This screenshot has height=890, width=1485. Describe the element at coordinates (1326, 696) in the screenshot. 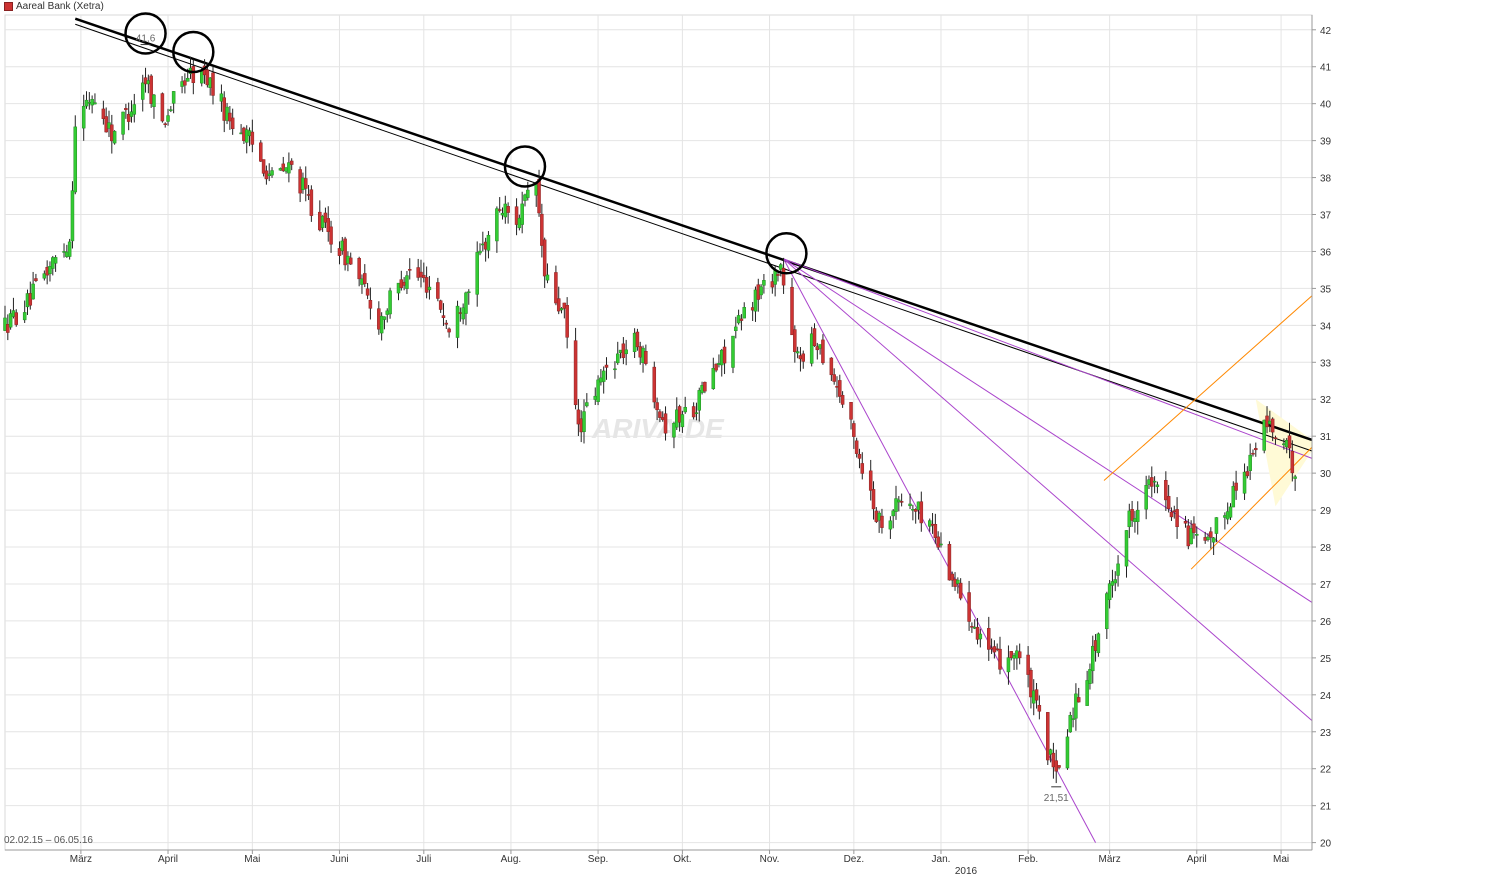

I see `y-tick-label: 24` at that location.